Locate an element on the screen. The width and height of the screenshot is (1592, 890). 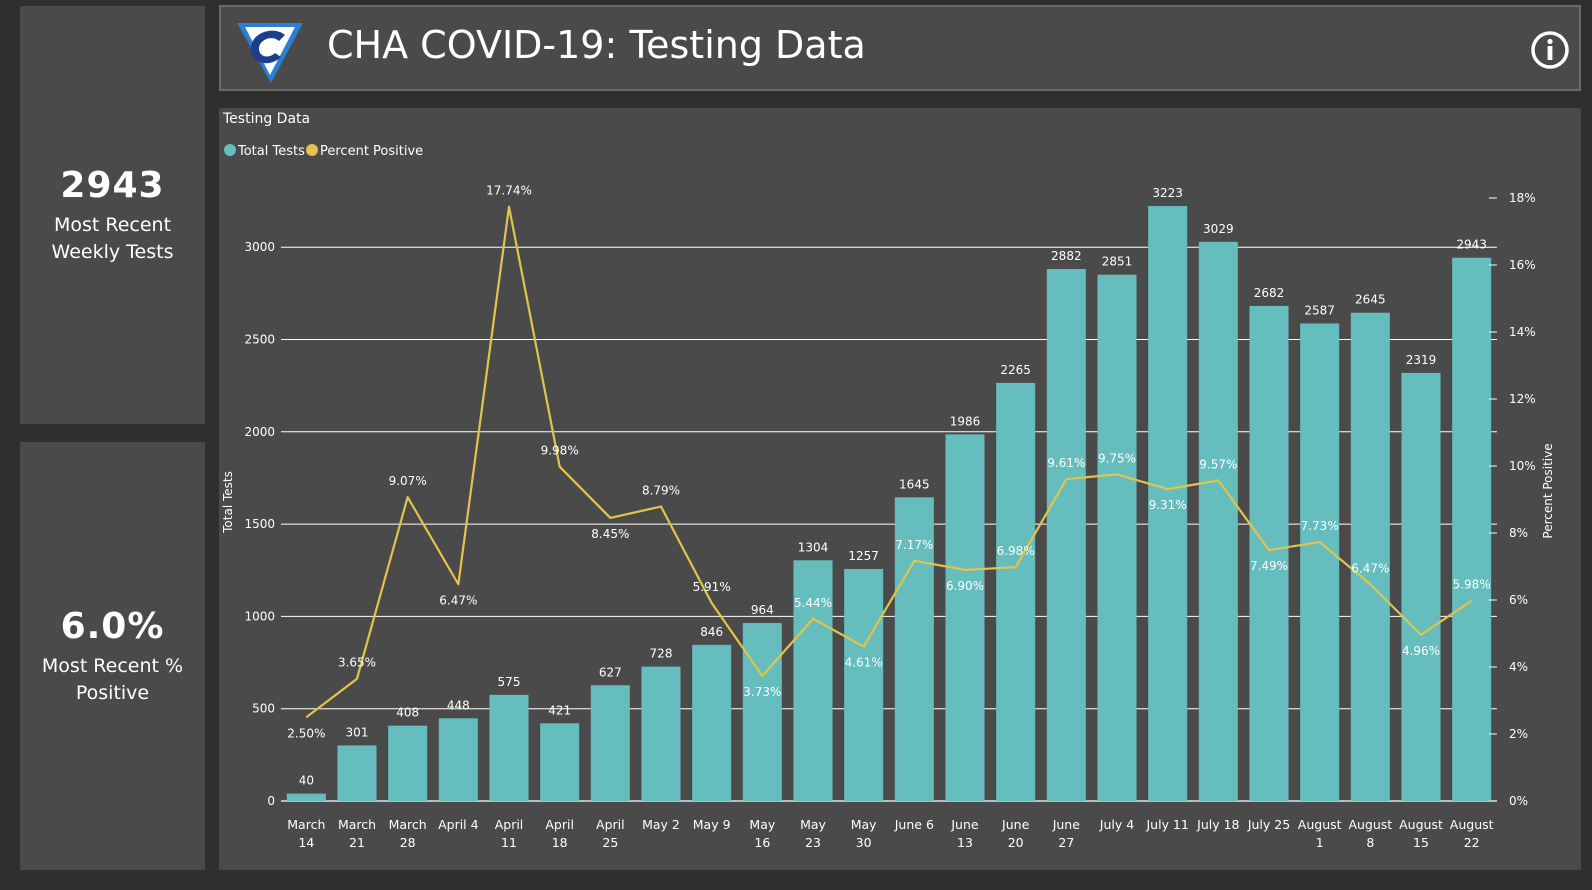
chart-legend: Total Tests Percent Positive is located at coordinates (323, 151).